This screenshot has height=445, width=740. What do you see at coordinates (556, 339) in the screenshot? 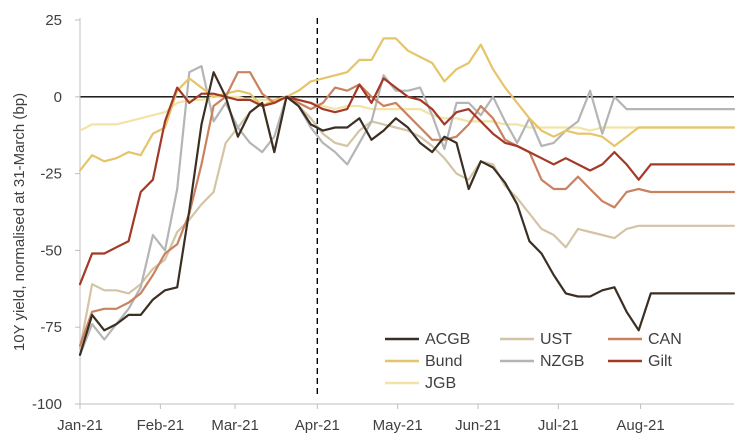
I see `legend-label-ust: UST` at bounding box center [556, 339].